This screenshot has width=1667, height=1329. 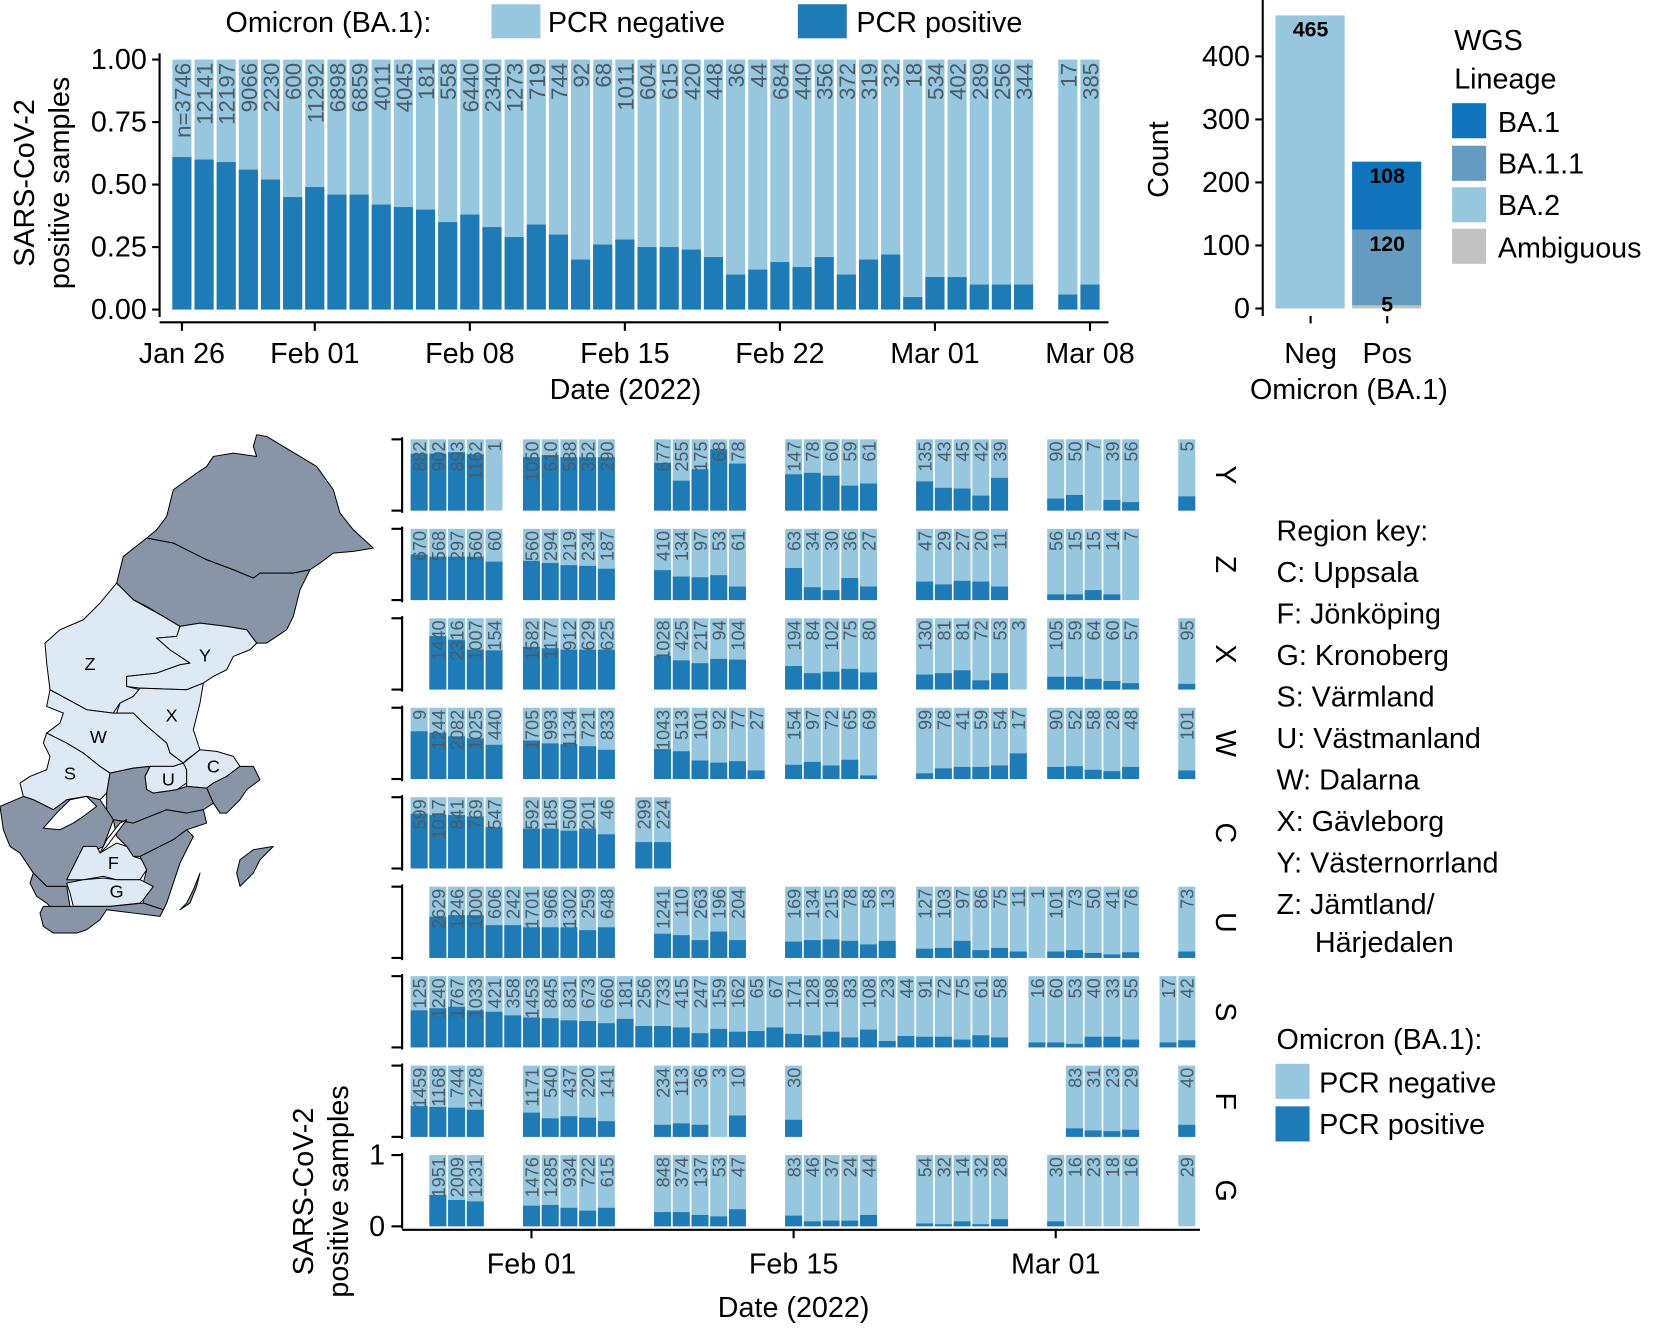 What do you see at coordinates (439, 998) in the screenshot?
I see `bar-count-label: 1240` at bounding box center [439, 998].